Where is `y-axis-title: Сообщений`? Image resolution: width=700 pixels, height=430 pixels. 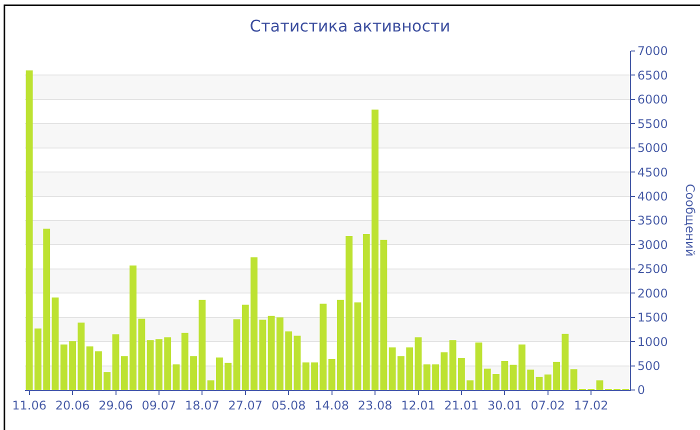
y-axis-title: Сообщений is located at coordinates (690, 220).